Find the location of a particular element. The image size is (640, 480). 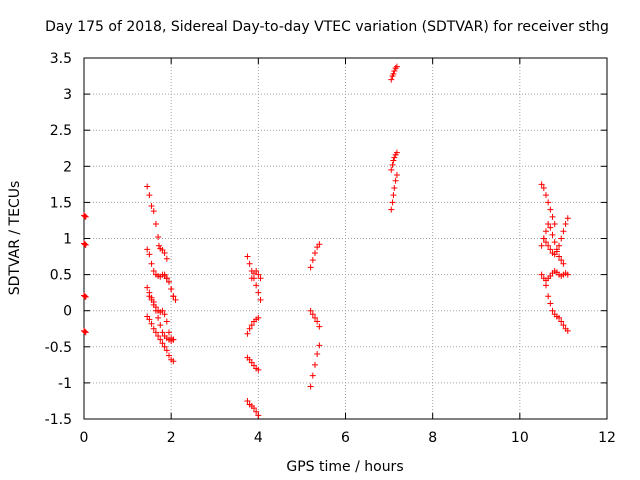

series-t12 is located at coordinates (315, 256).